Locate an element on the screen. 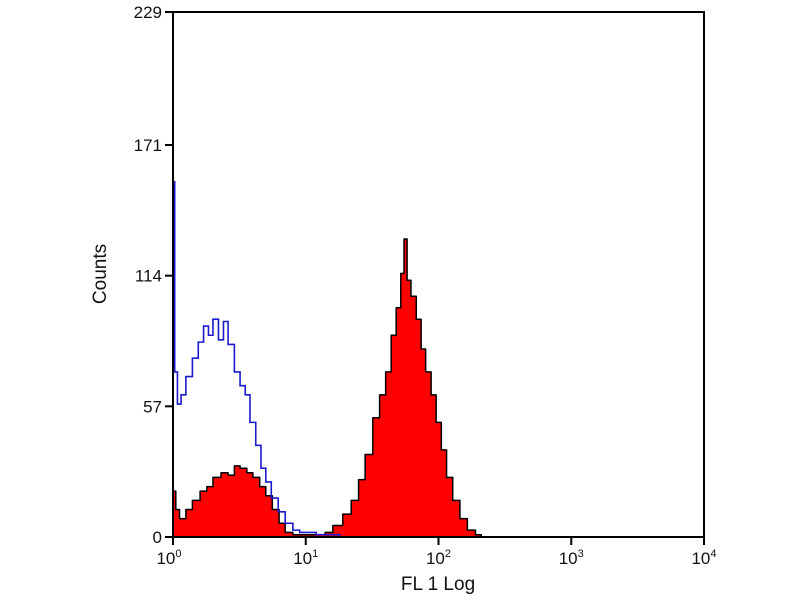 This screenshot has width=800, height=600. y-tick-label: 229 is located at coordinates (148, 12).